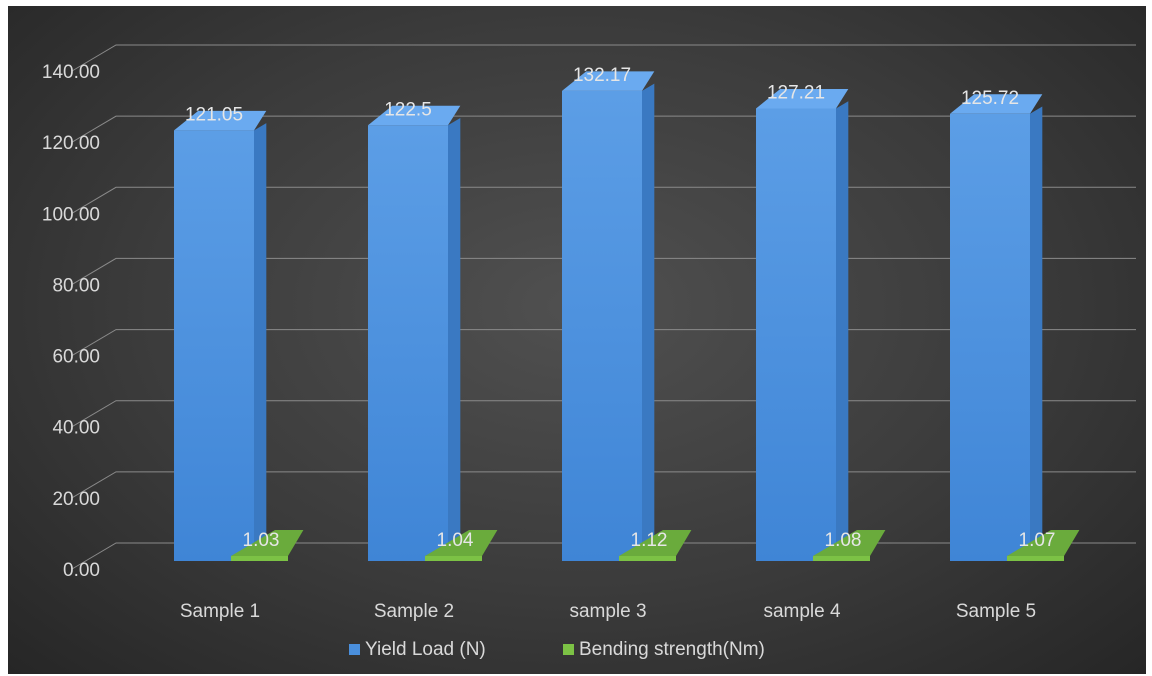 The height and width of the screenshot is (676, 1152). Describe the element at coordinates (602, 75) in the screenshot. I see `data-label-yield-load: 132.17` at that location.